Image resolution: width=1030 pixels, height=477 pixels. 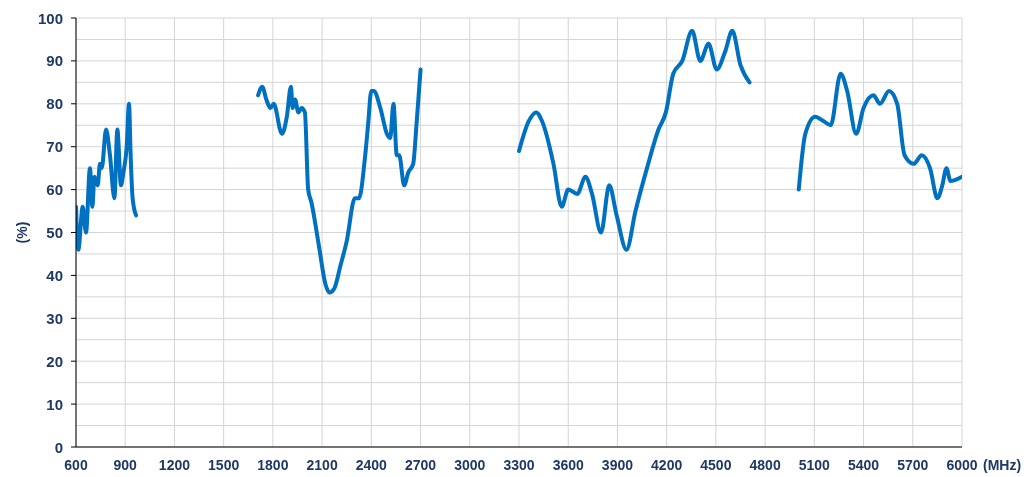 What do you see at coordinates (22, 232) in the screenshot?
I see `y-axis-title: (%)` at bounding box center [22, 232].